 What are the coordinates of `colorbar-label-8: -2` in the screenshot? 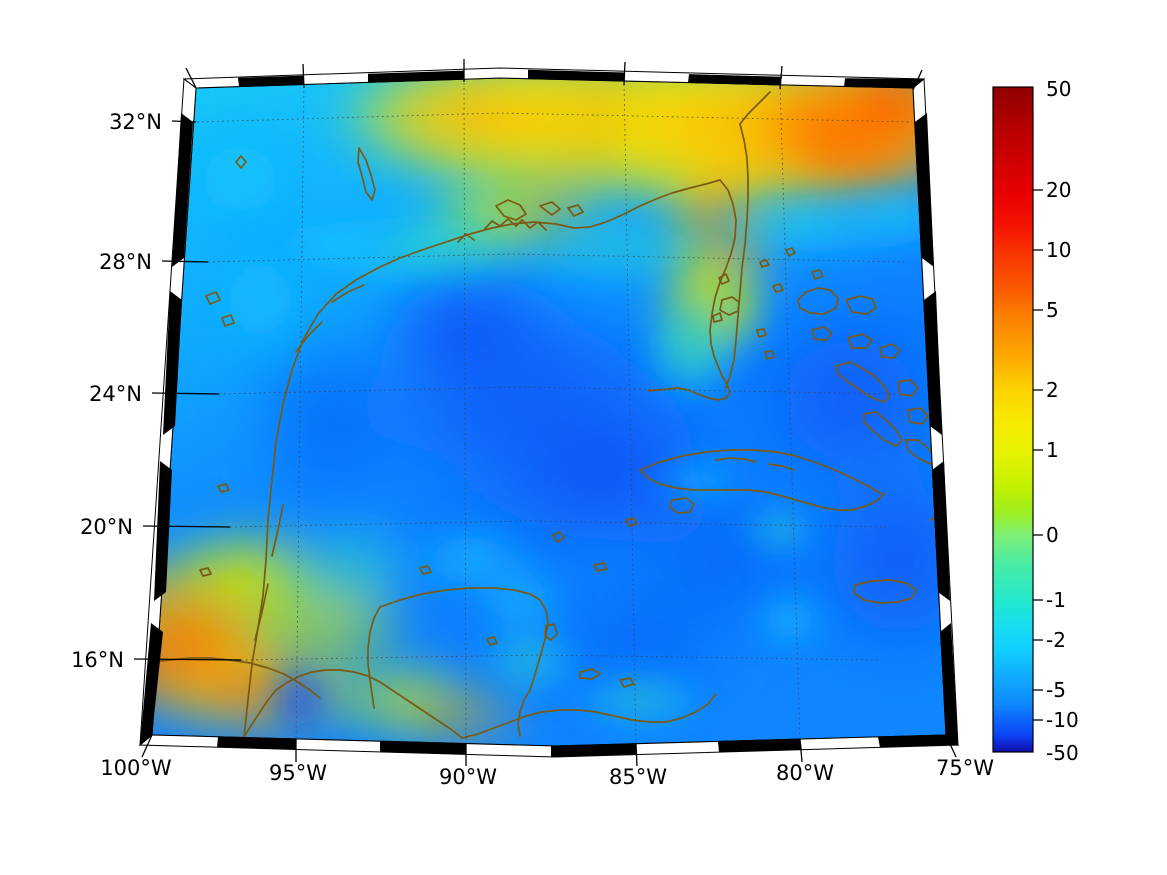 It's located at (1056, 640).